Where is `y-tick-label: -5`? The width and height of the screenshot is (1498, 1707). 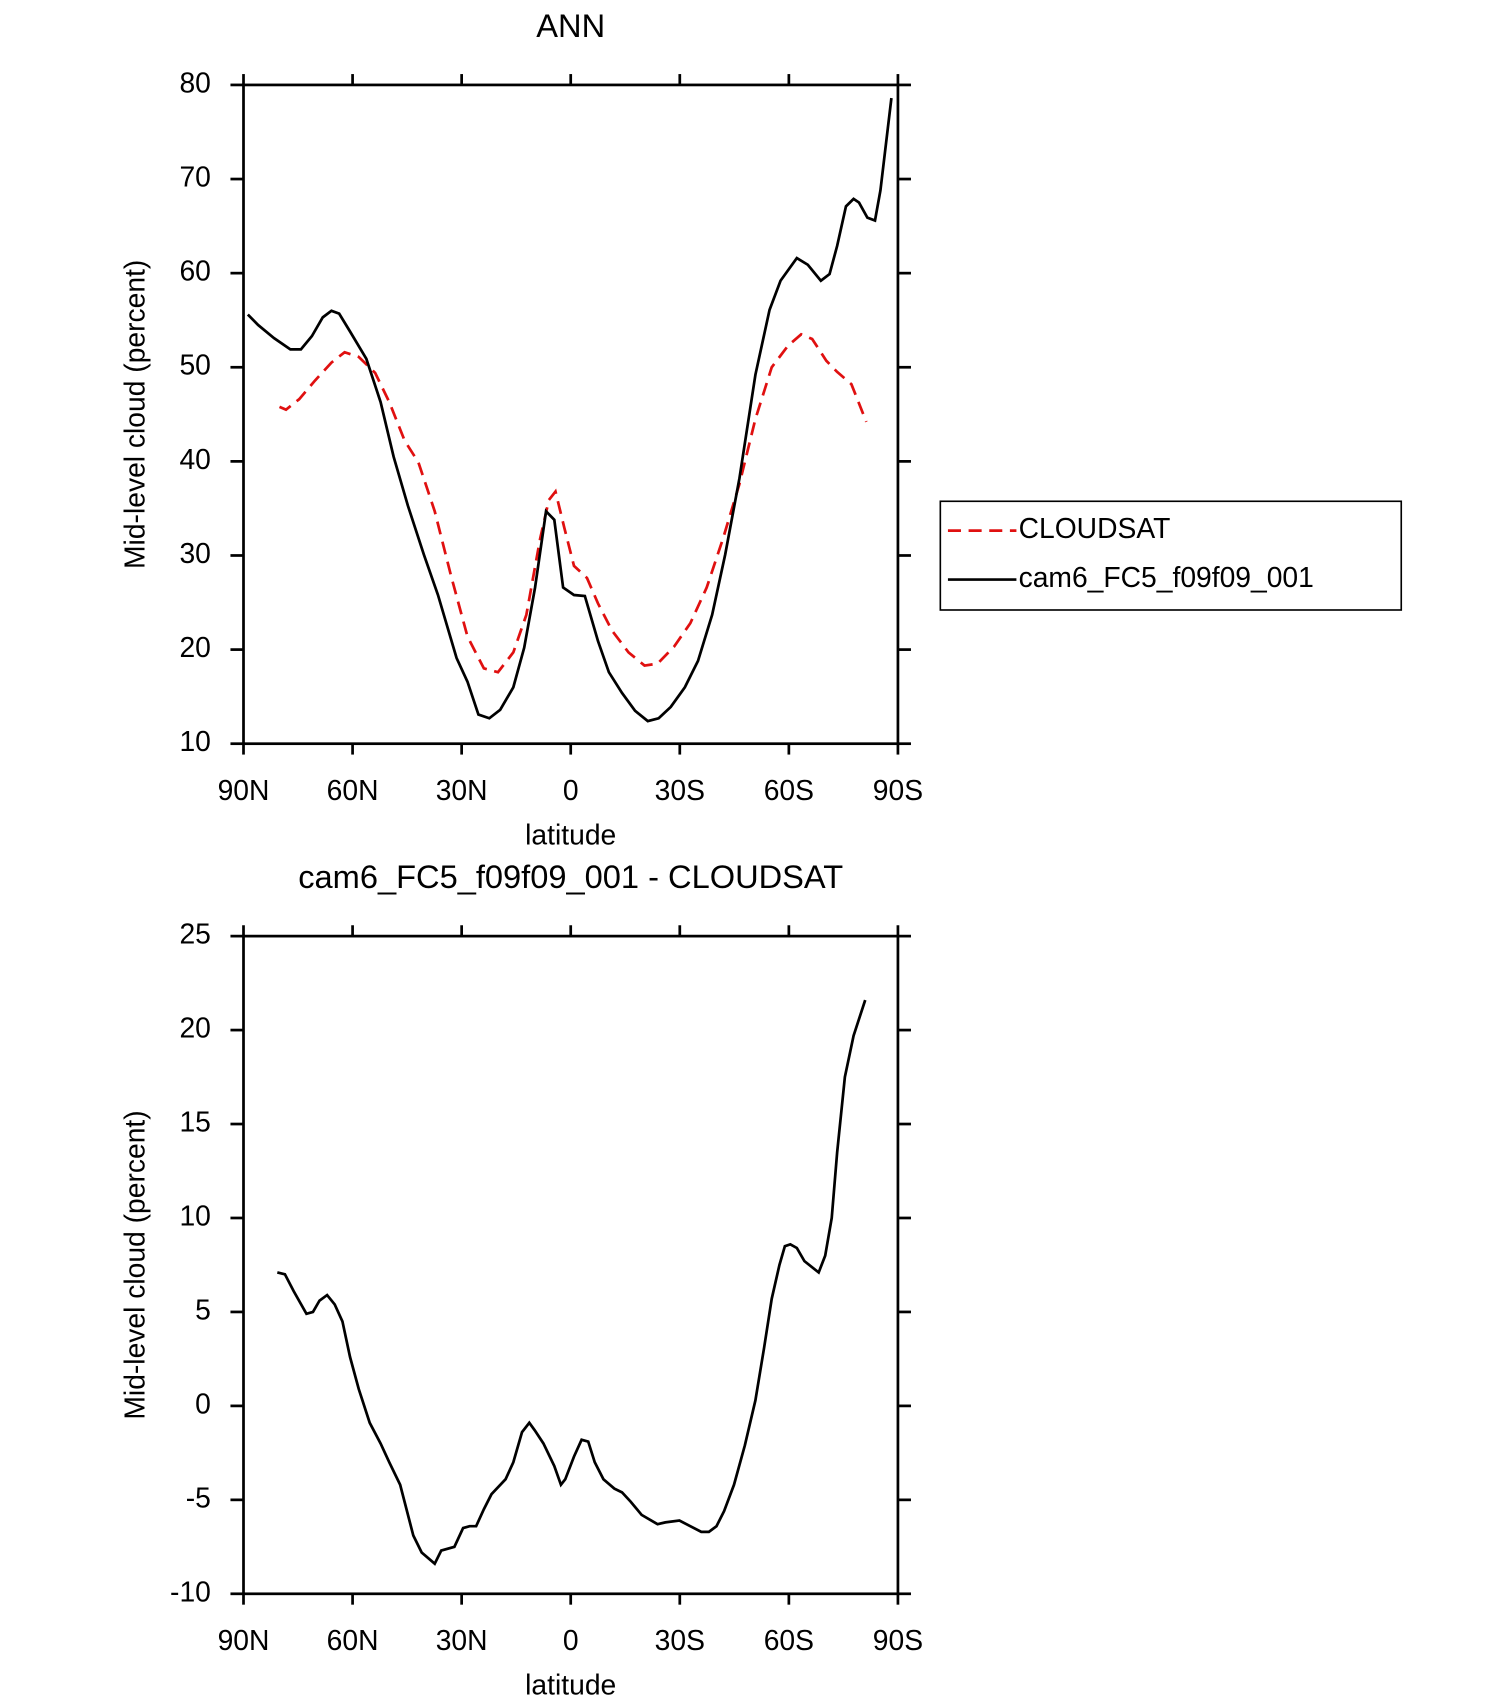
y-tick-label: -5 is located at coordinates (198, 1497).